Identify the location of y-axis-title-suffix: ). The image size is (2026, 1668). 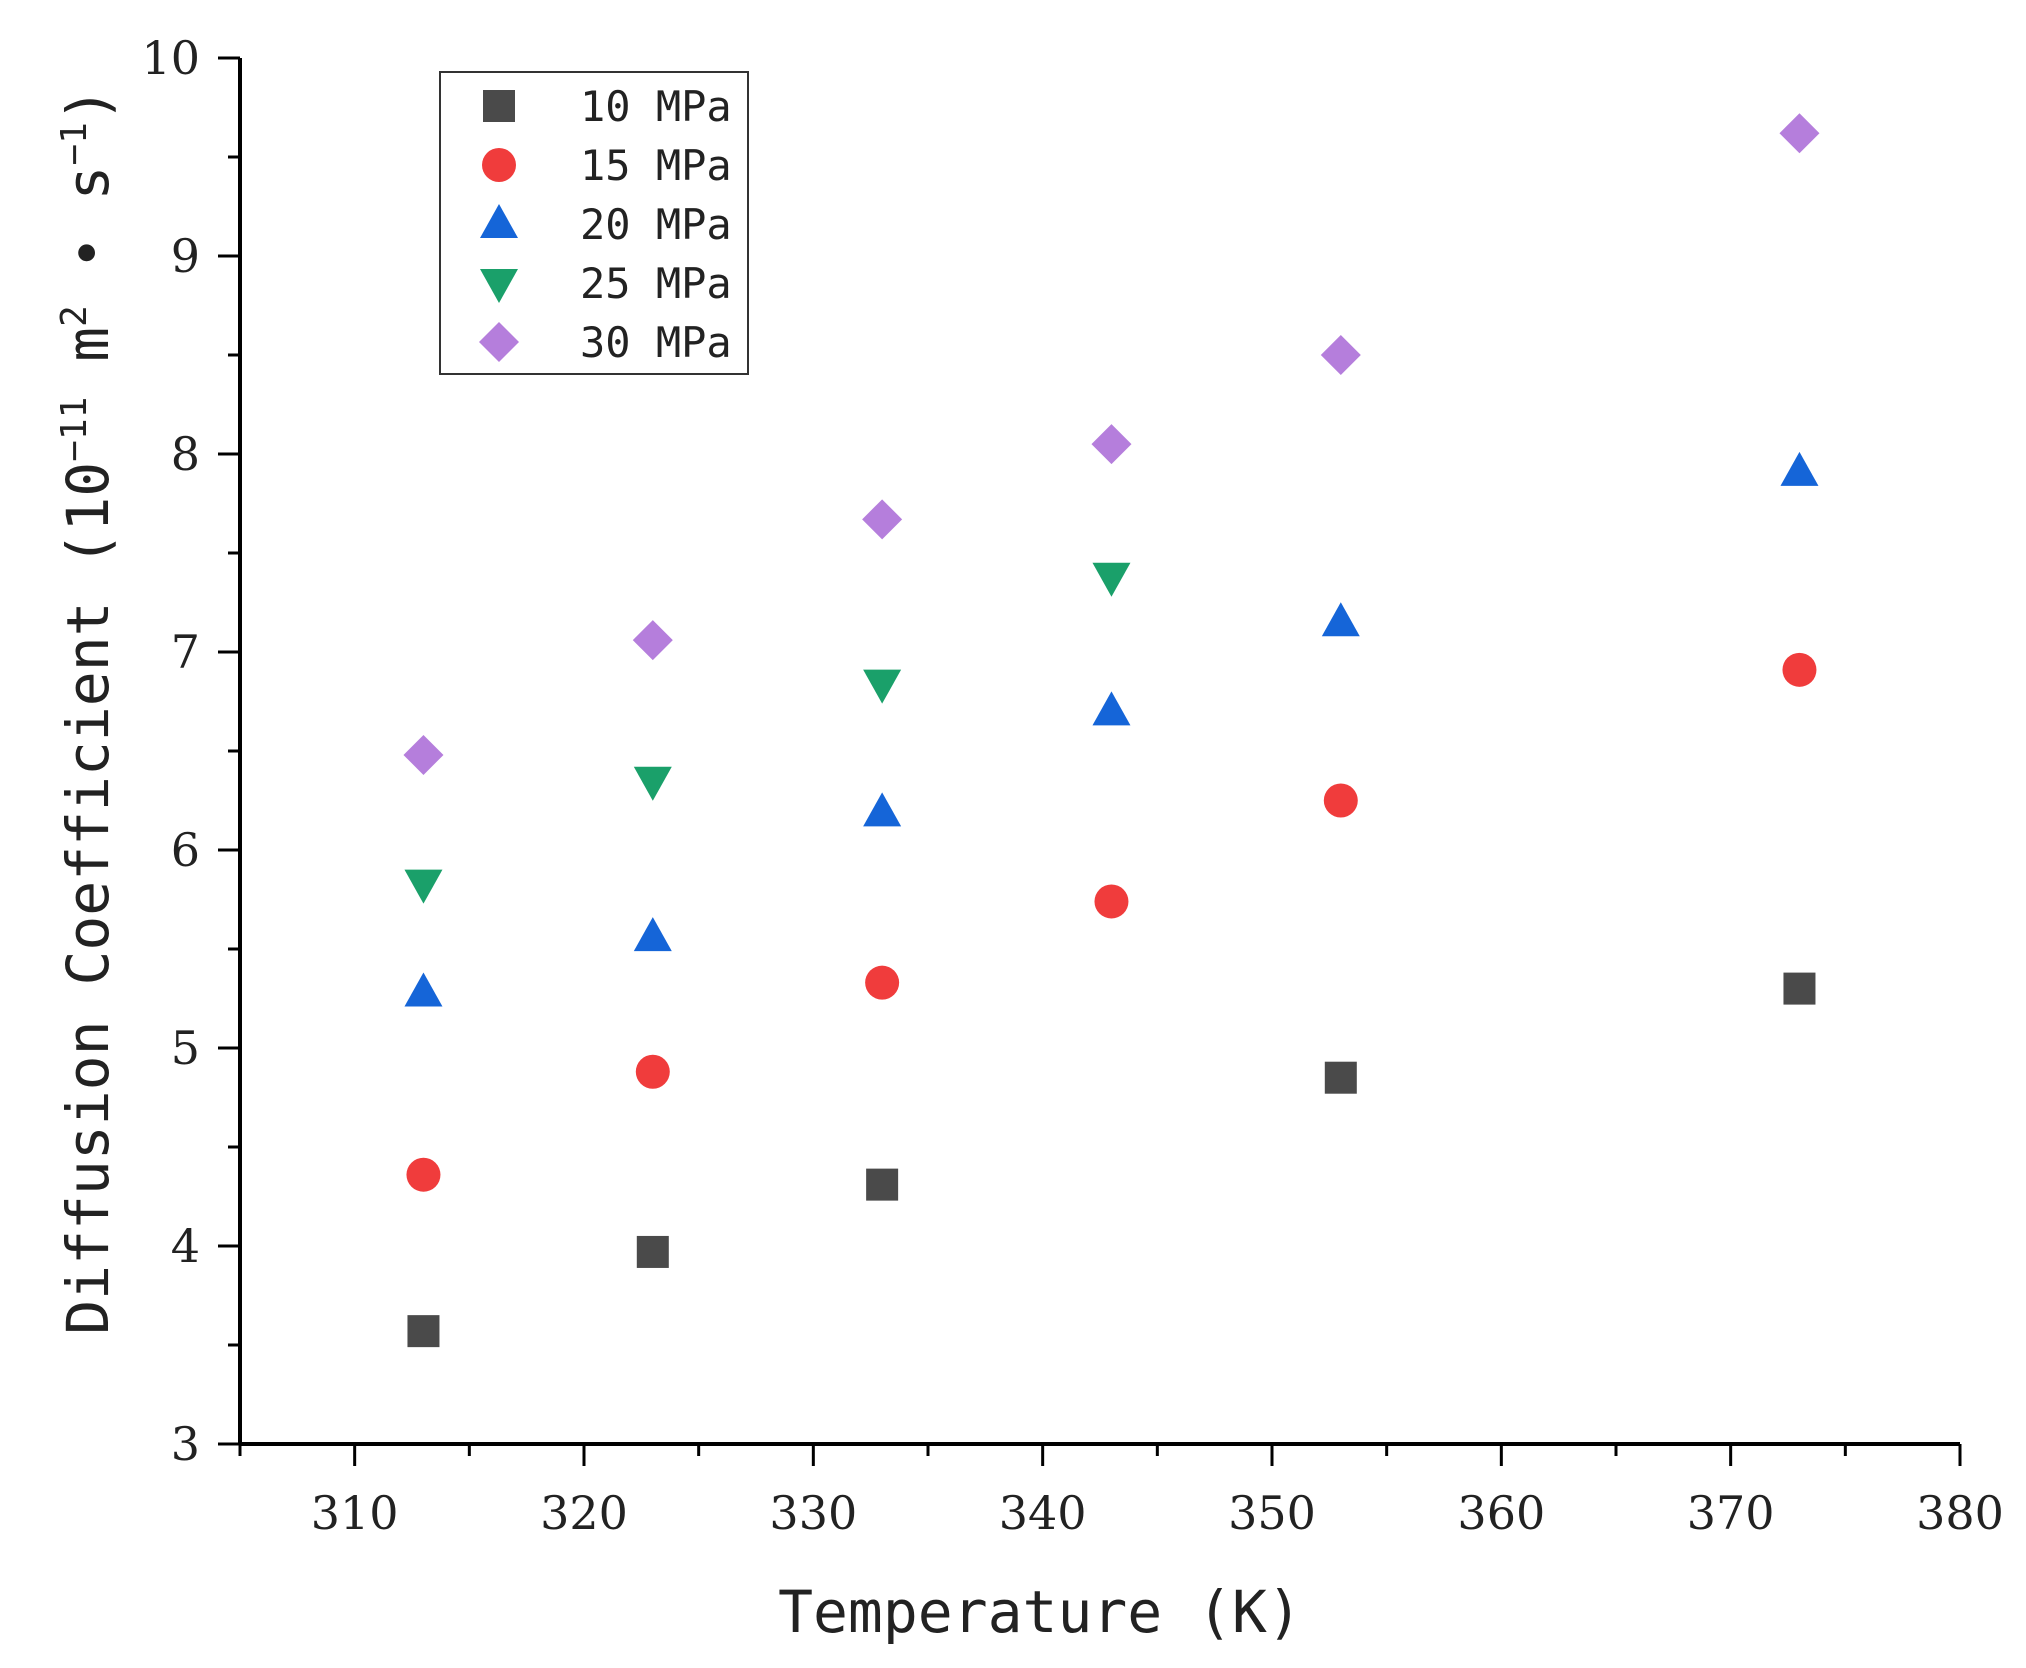
(88, 104).